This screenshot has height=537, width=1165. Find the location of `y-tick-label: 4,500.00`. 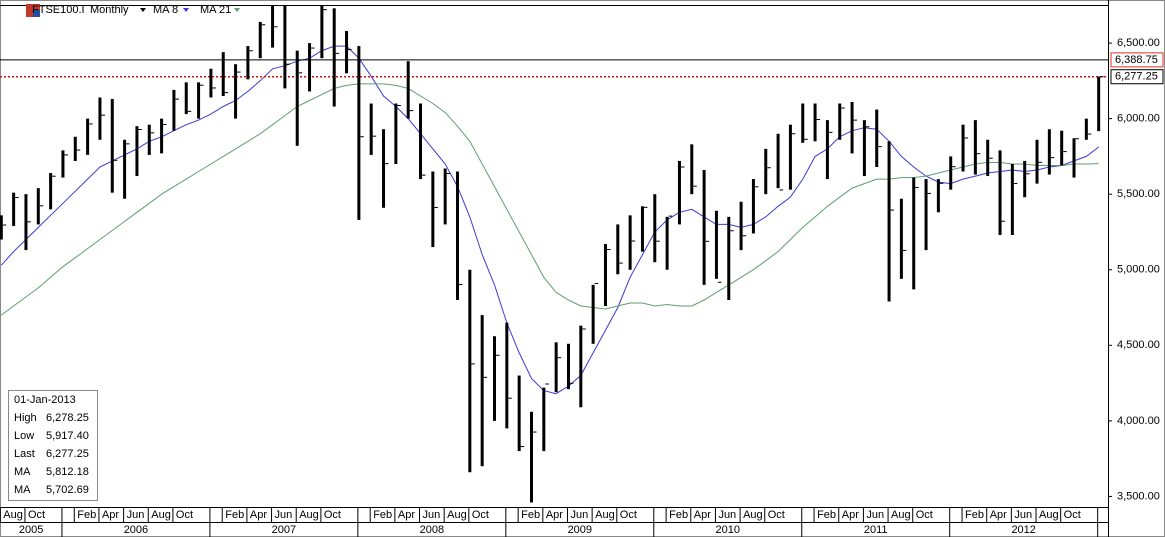

y-tick-label: 4,500.00 is located at coordinates (1138, 345).